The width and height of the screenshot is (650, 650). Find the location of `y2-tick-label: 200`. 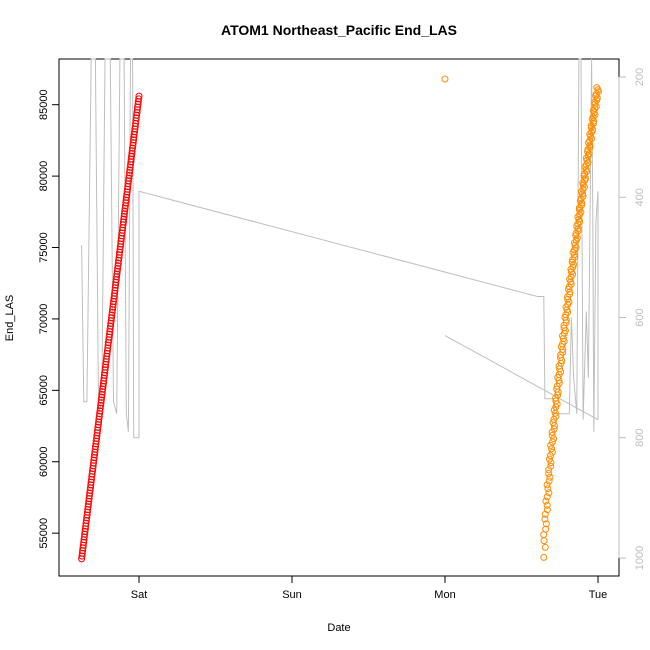

y2-tick-label: 200 is located at coordinates (640, 77).